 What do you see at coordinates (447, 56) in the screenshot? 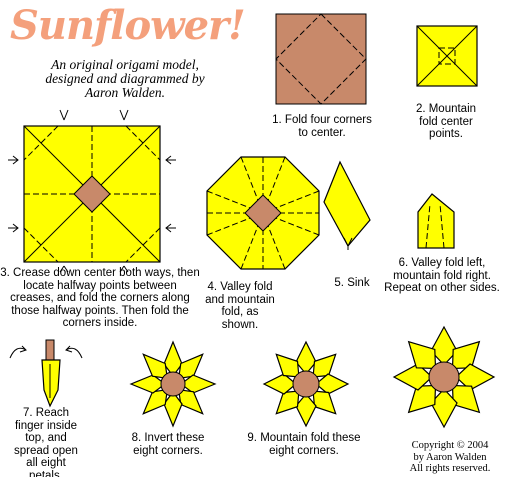
I see `step-2-diagram` at bounding box center [447, 56].